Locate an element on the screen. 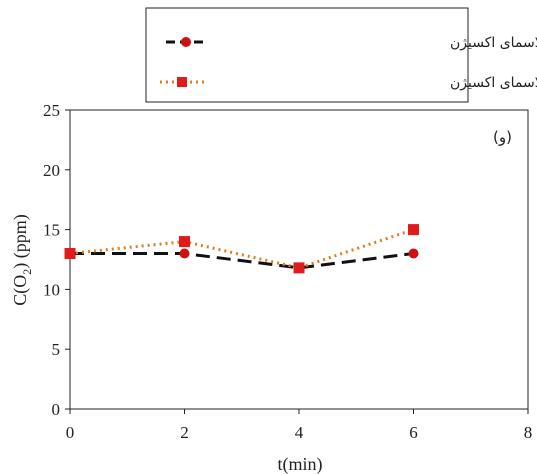  legend-entry-2: کاتد رابط کاتدی پلاسمای اکسیژن is located at coordinates (348, 83).